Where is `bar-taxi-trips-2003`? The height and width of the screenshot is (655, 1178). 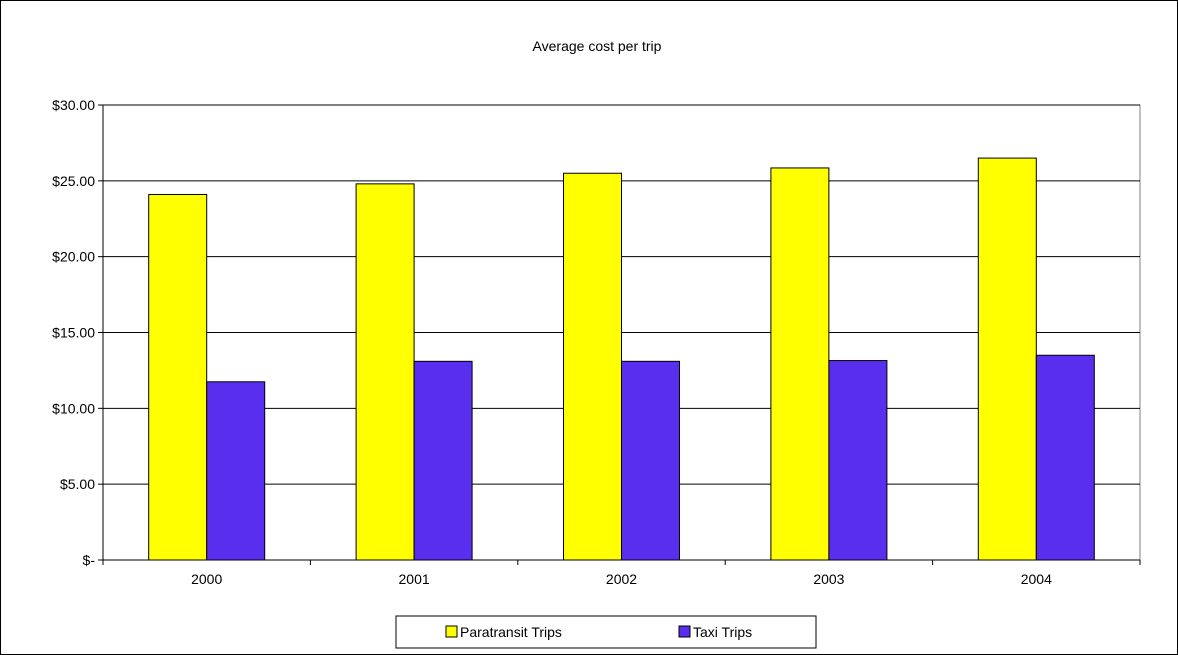
bar-taxi-trips-2003 is located at coordinates (858, 460).